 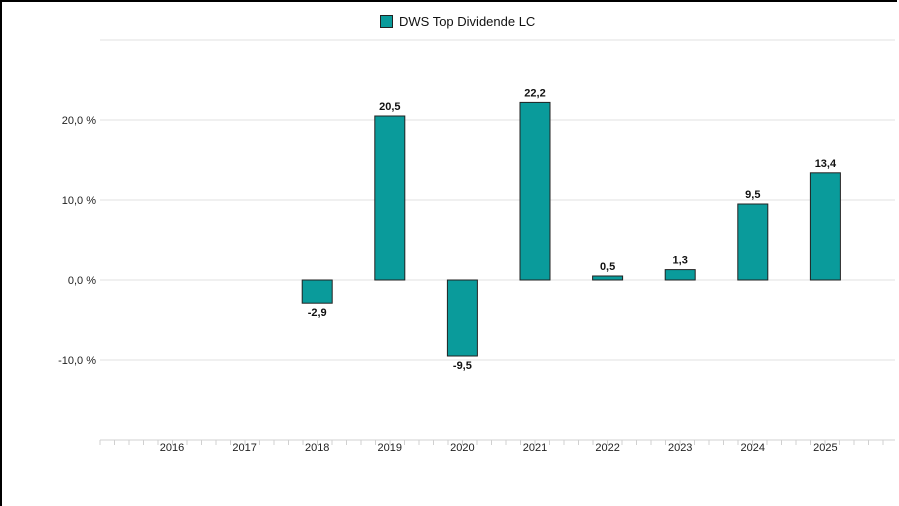 I want to click on data-label: 22,2, so click(x=534, y=93).